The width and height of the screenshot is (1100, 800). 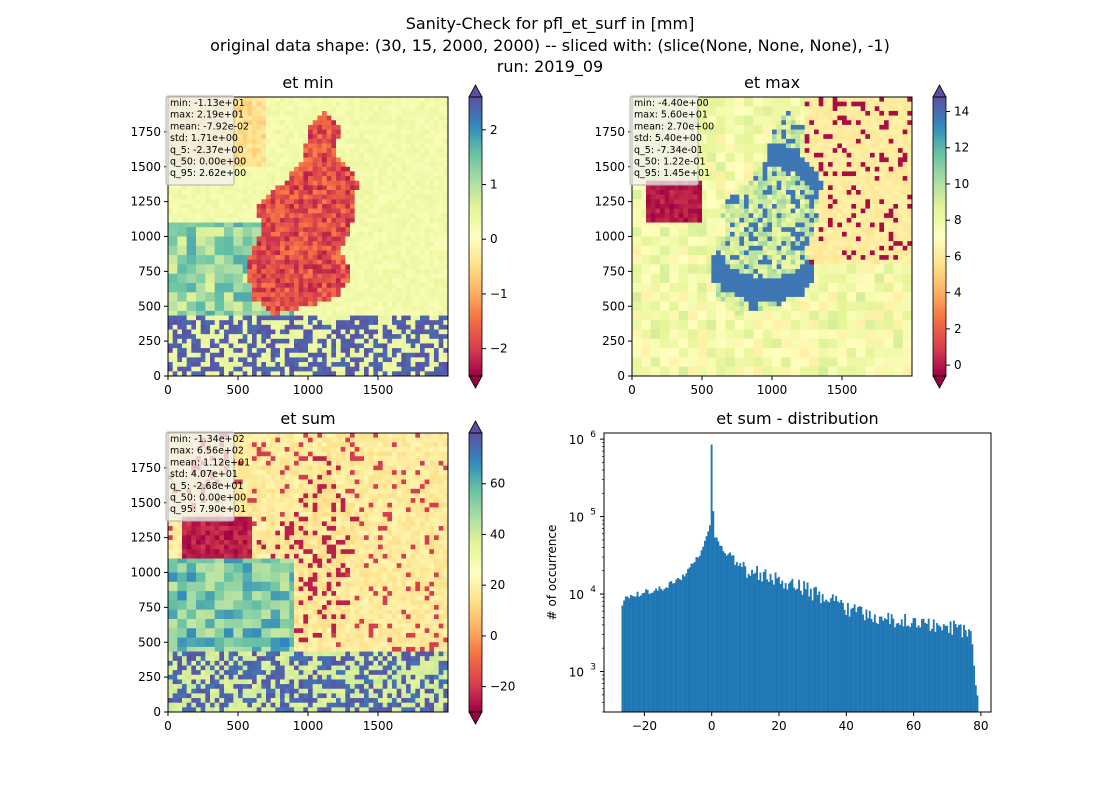 What do you see at coordinates (475, 91) in the screenshot?
I see `colorbar-extend-top` at bounding box center [475, 91].